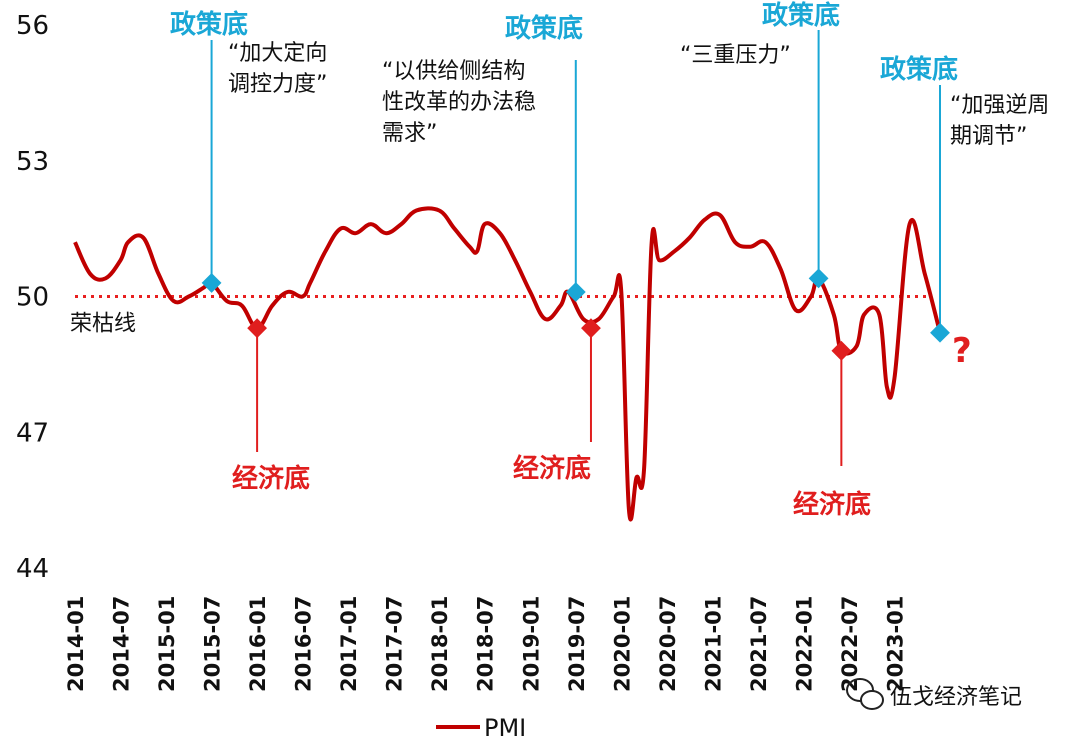 Image resolution: width=1080 pixels, height=744 pixels. What do you see at coordinates (395, 644) in the screenshot?
I see `x-tick-label: 2017-07` at bounding box center [395, 644].